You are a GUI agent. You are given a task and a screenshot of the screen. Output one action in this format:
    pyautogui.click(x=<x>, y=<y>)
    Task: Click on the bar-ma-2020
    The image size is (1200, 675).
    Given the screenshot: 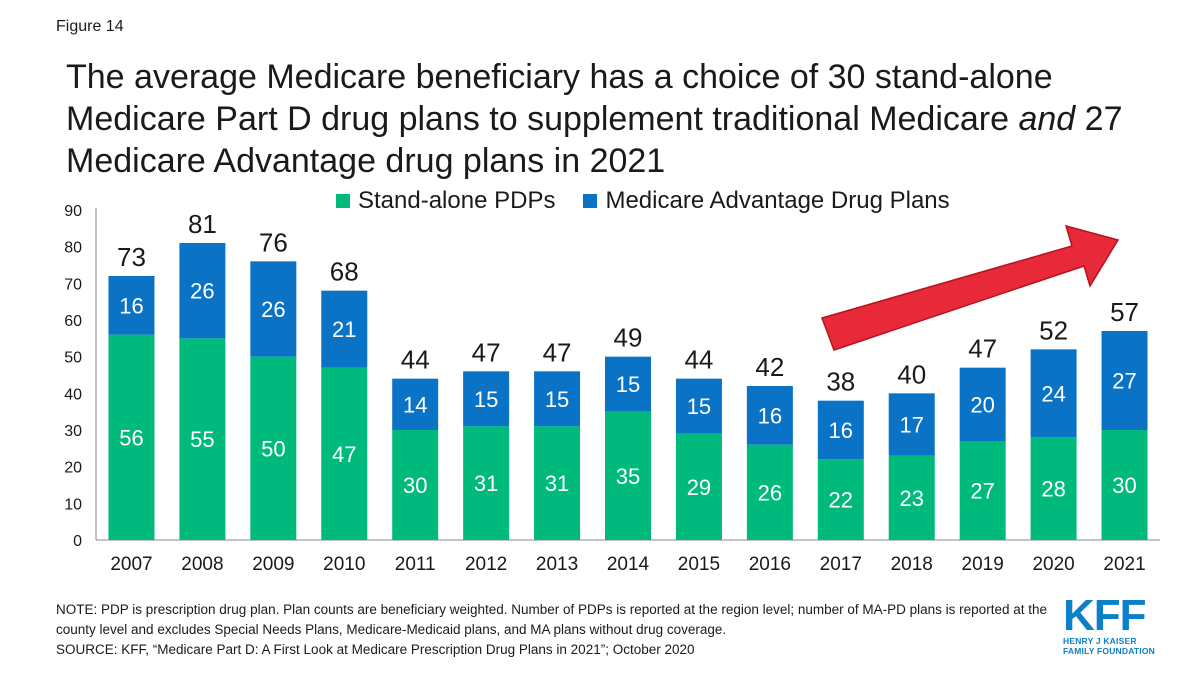 What is the action you would take?
    pyautogui.click(x=1053, y=393)
    